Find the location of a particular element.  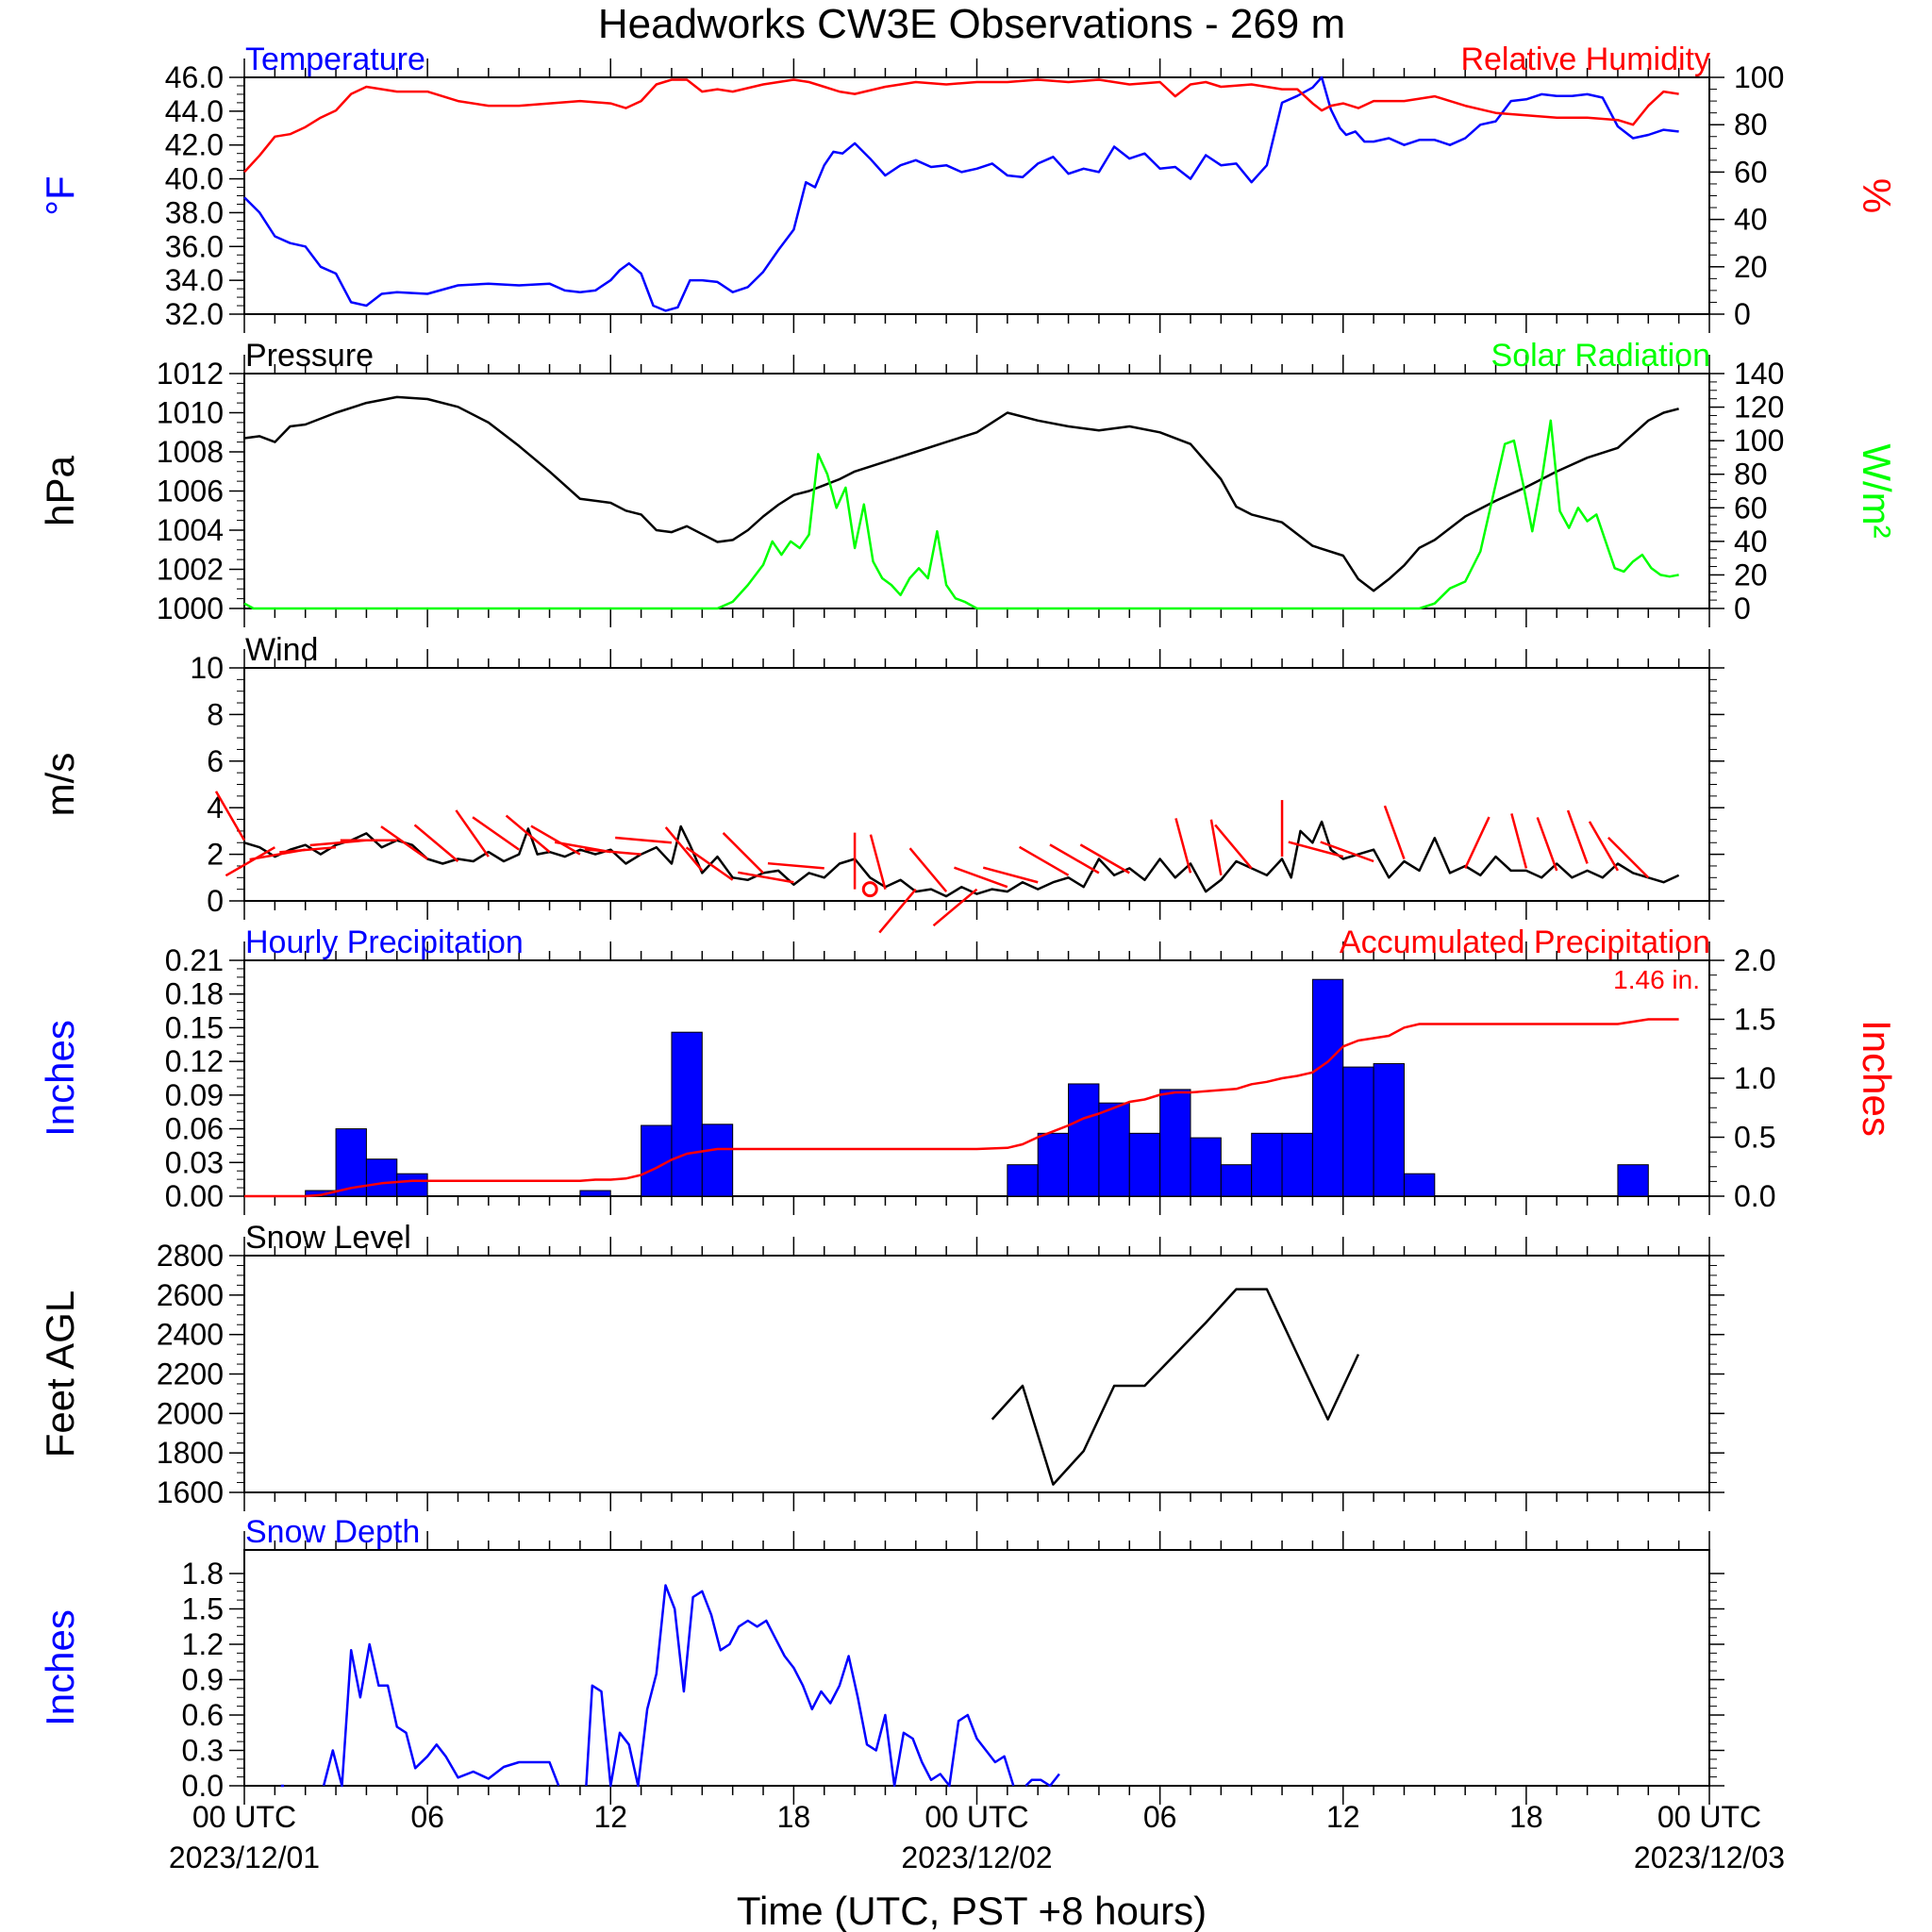

y-axis-label: °F is located at coordinates (60, 195).